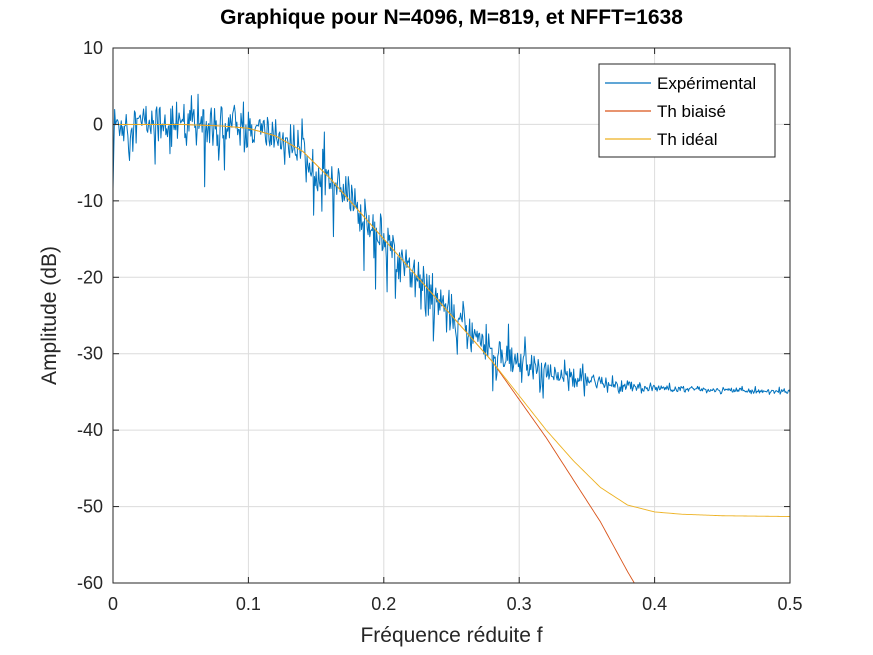 Image resolution: width=873 pixels, height=655 pixels. What do you see at coordinates (90, 507) in the screenshot?
I see `y-tick-label: -50` at bounding box center [90, 507].